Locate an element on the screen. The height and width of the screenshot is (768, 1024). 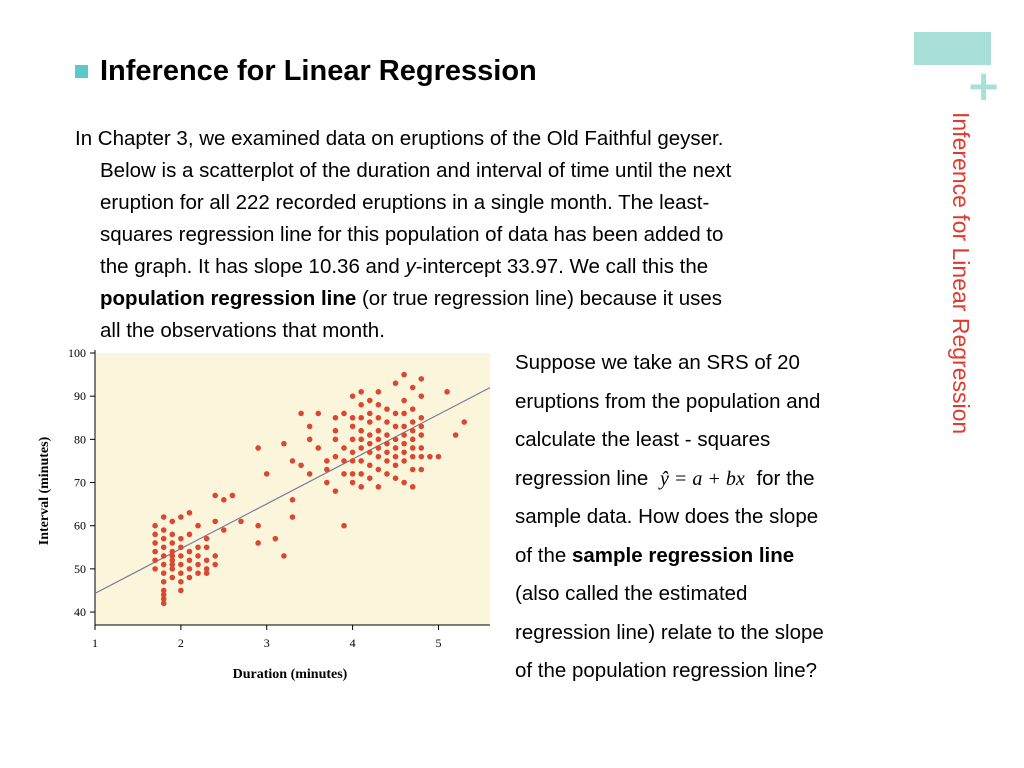
y-tick-label: 100 is located at coordinates (77, 353).